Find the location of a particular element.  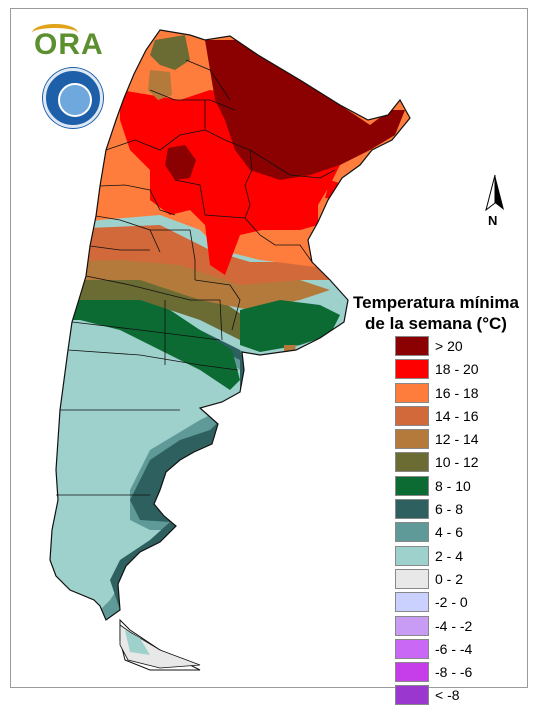

service-seal-icon is located at coordinates (73, 98).